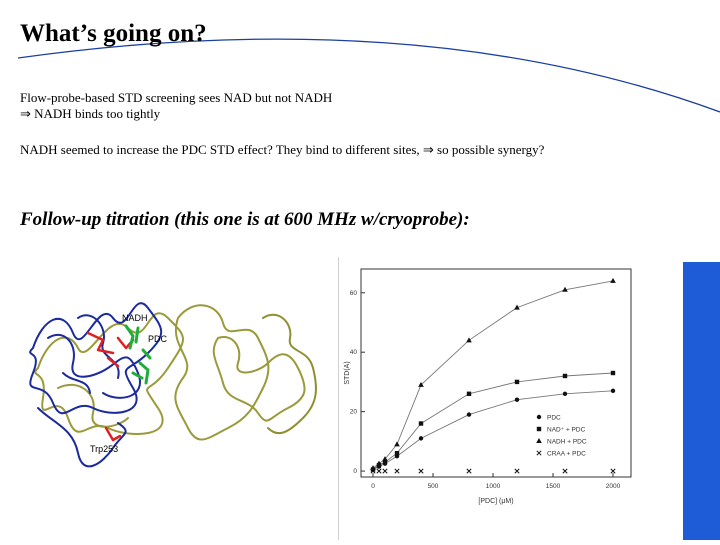 This screenshot has width=720, height=545. What do you see at coordinates (347, 372) in the screenshot?
I see `y-axis-label: STD(A)` at bounding box center [347, 372].